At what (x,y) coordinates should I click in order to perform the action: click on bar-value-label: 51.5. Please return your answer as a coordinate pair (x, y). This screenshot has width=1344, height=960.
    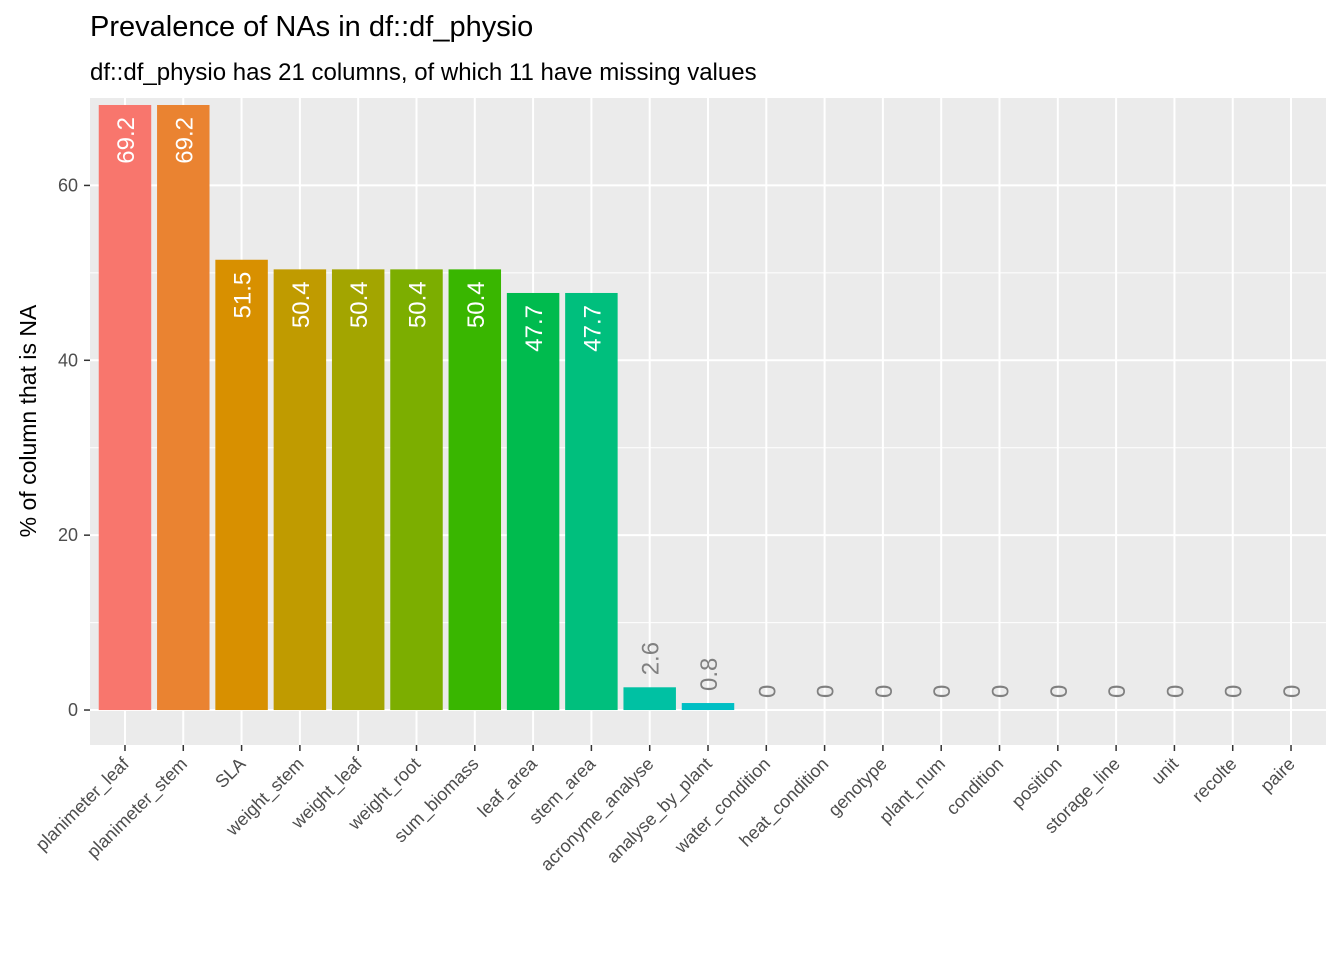
    Looking at the image, I should click on (243, 295).